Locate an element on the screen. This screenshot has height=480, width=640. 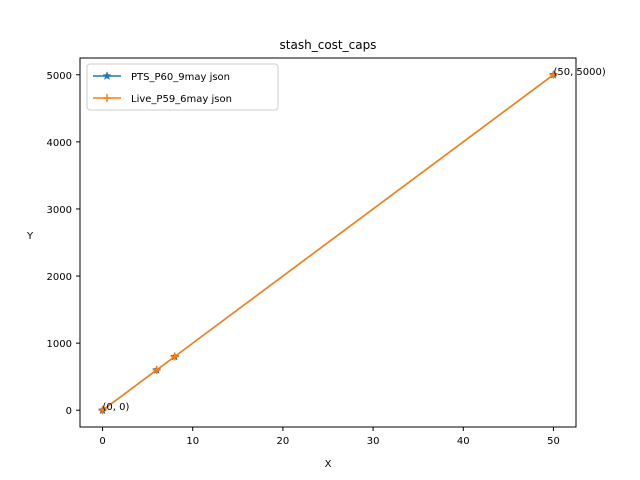
y-axis-ticks: 0 1000 2000 3000 4000 5000 is located at coordinates (63, 244).